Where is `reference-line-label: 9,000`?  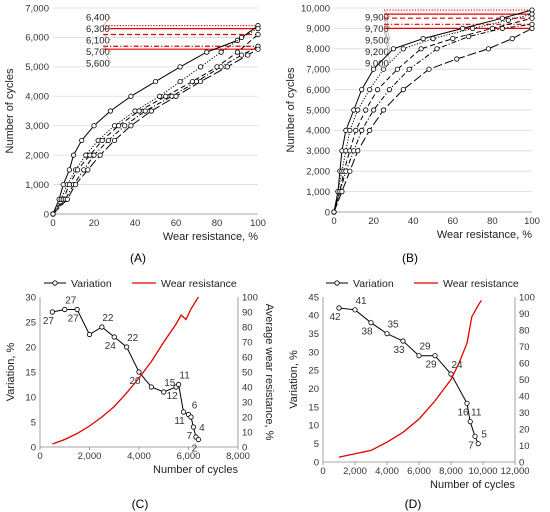 reference-line-label: 9,000 is located at coordinates (377, 64).